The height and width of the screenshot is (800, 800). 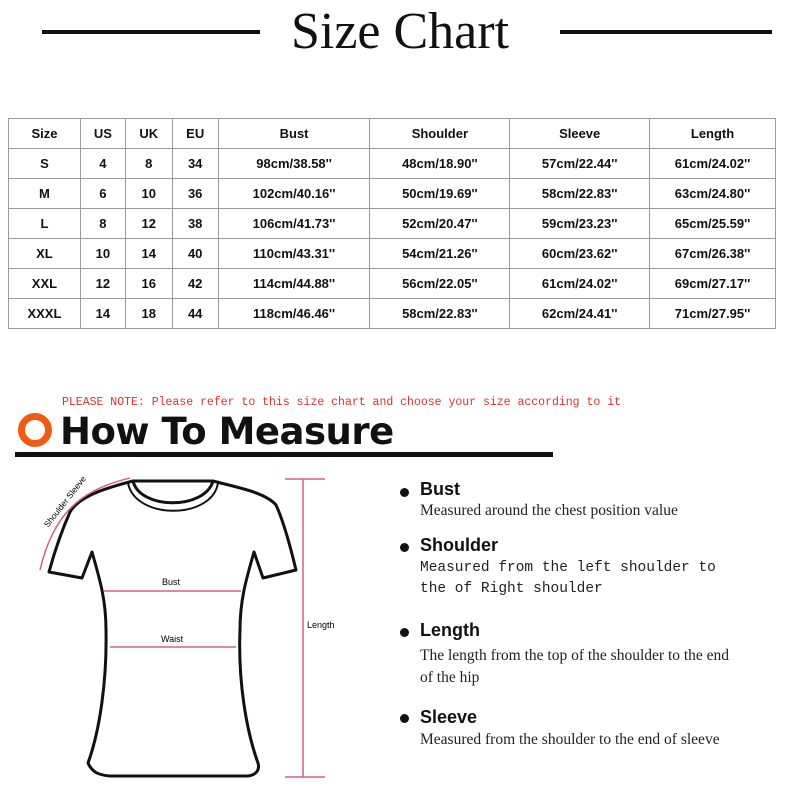 What do you see at coordinates (195, 313) in the screenshot?
I see `table-cell: 44` at bounding box center [195, 313].